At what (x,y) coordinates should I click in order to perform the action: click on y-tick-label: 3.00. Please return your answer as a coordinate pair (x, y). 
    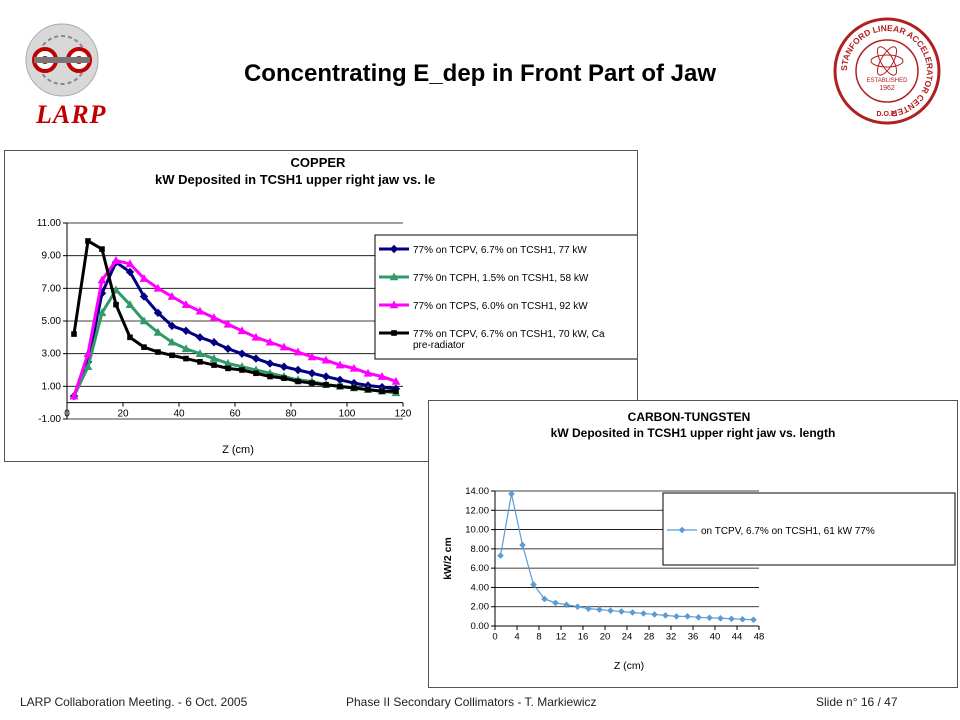
    Looking at the image, I should click on (52, 354).